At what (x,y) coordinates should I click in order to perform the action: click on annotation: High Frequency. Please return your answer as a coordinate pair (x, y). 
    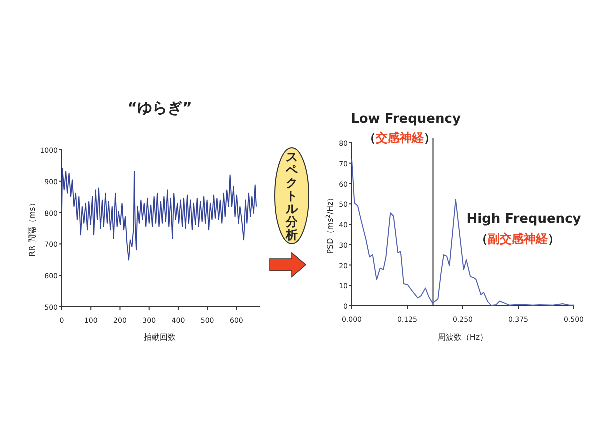
    Looking at the image, I should click on (524, 219).